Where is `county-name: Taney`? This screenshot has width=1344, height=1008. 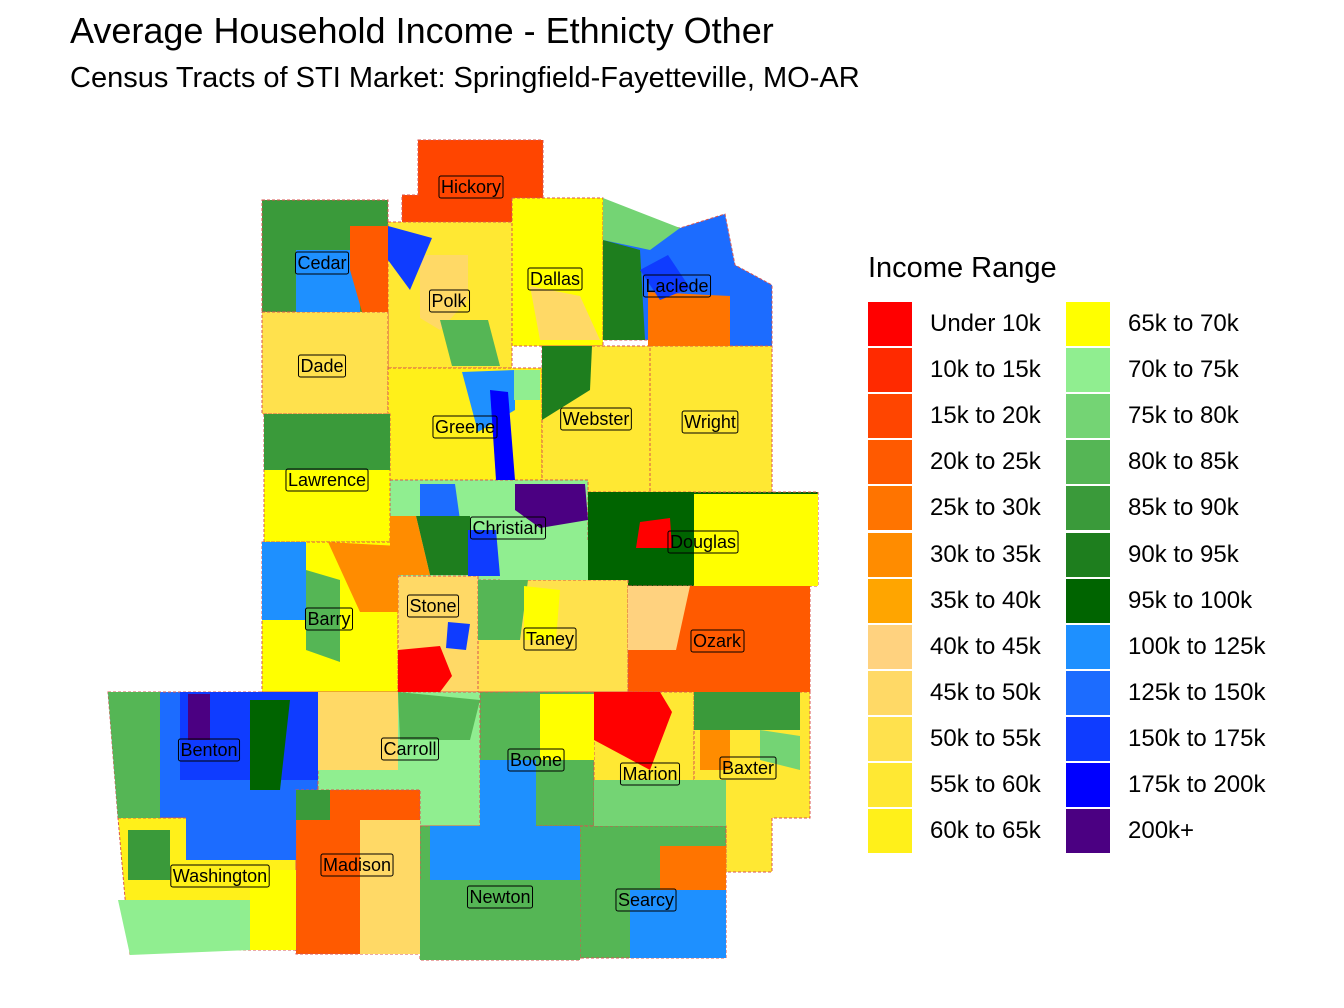 county-name: Taney is located at coordinates (550, 639).